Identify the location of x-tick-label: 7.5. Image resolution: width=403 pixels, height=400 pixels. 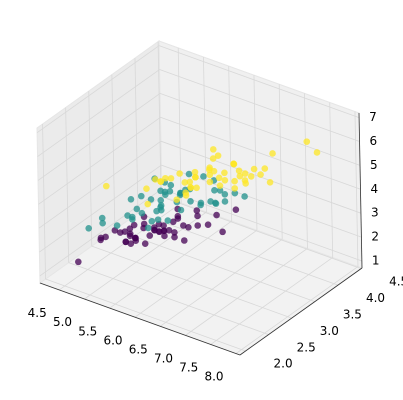
(188, 368).